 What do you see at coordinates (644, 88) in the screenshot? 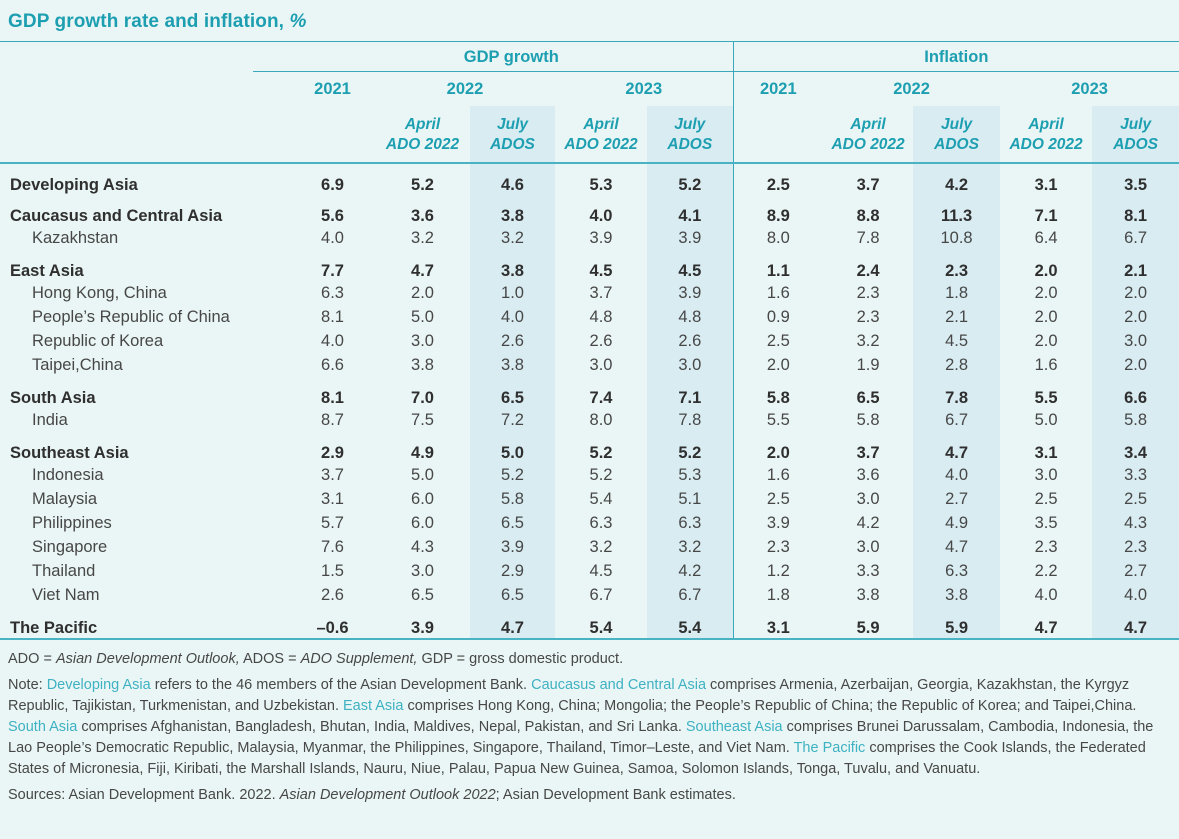
I see `gdp-year-2023: 2023` at bounding box center [644, 88].